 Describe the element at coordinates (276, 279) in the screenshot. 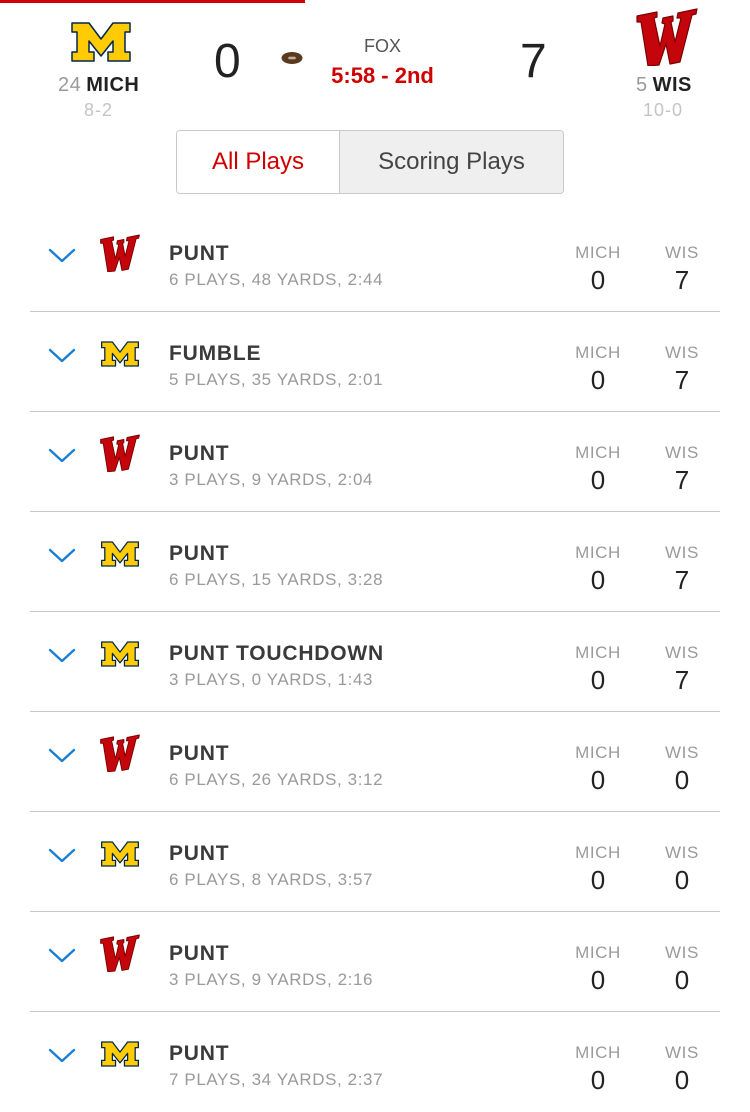

I see `drive-summary: 6 PLAYS, 48 YARDS, 2:44` at that location.